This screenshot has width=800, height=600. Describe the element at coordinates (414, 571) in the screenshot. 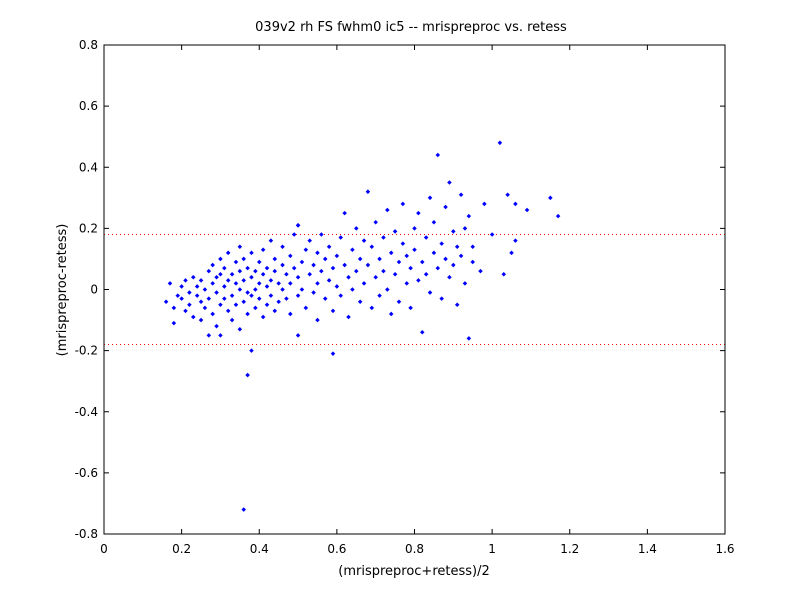

I see `x-axis-label: (mrispreproc+retess)/2` at that location.